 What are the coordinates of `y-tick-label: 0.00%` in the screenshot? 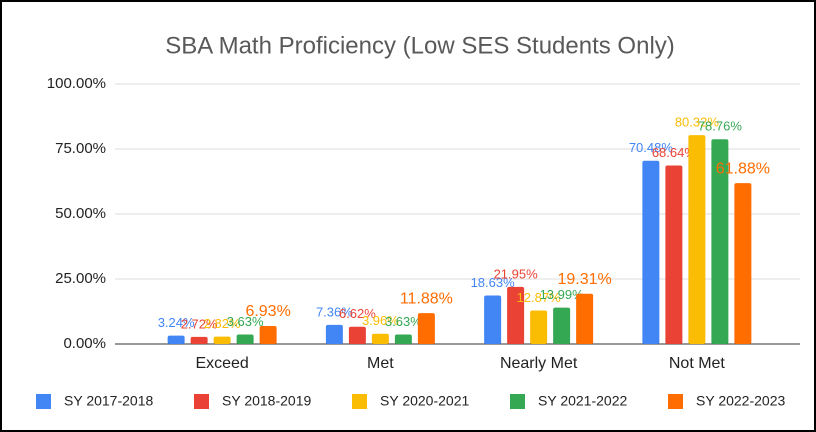 It's located at (84, 343).